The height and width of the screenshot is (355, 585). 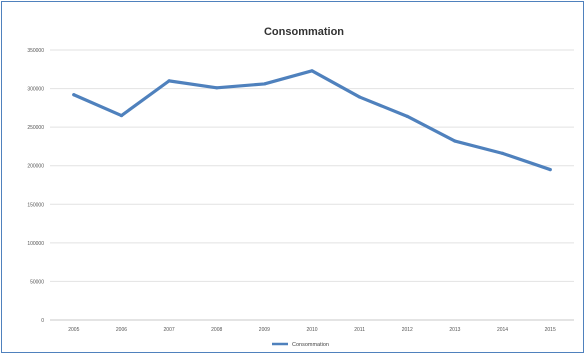 What do you see at coordinates (35, 244) in the screenshot?
I see `y-tick-label: 100000` at bounding box center [35, 244].